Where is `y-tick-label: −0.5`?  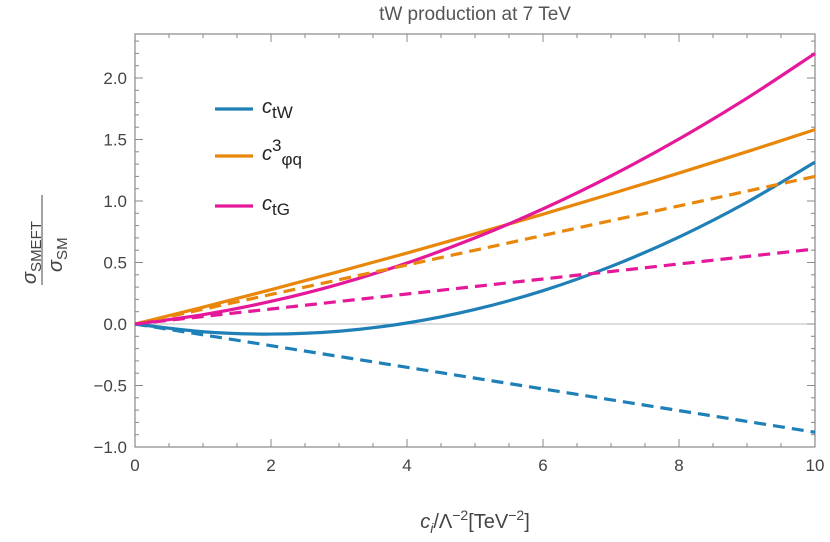
y-tick-label: −0.5 is located at coordinates (110, 386).